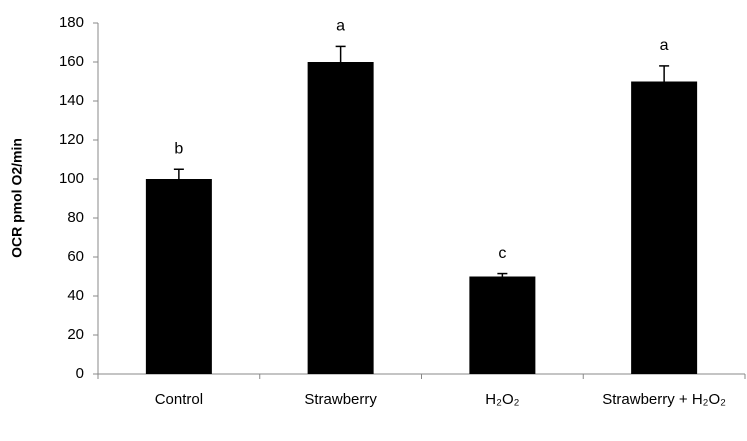 The width and height of the screenshot is (747, 441). I want to click on x-tick-label: Strawberry + H₂O₂, so click(664, 399).